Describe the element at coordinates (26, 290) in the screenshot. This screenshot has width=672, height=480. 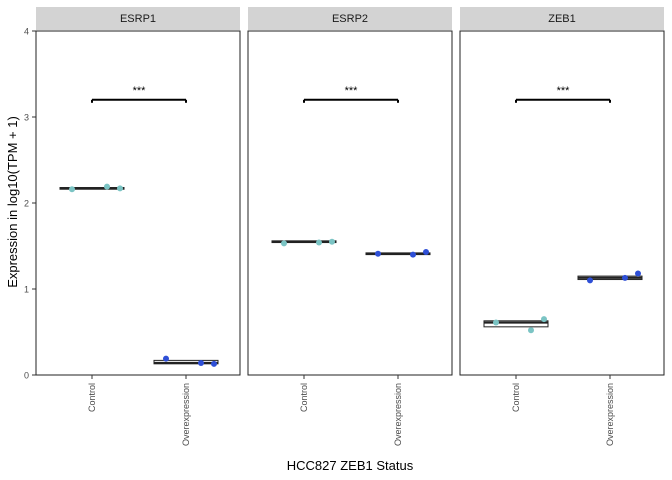
I see `y-tick-label: 1` at that location.